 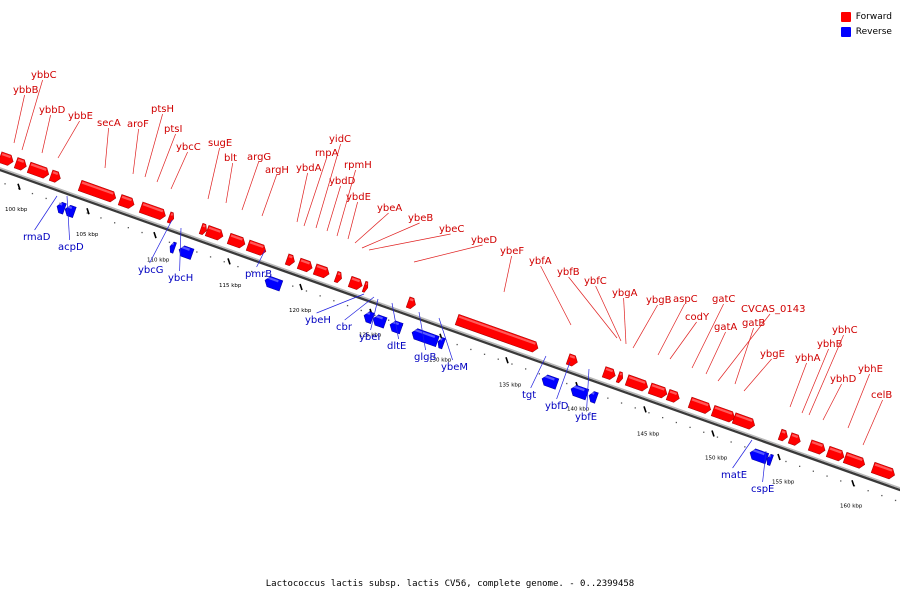 What do you see at coordinates (734, 475) in the screenshot?
I see `gene-label-mate: matE` at bounding box center [734, 475].